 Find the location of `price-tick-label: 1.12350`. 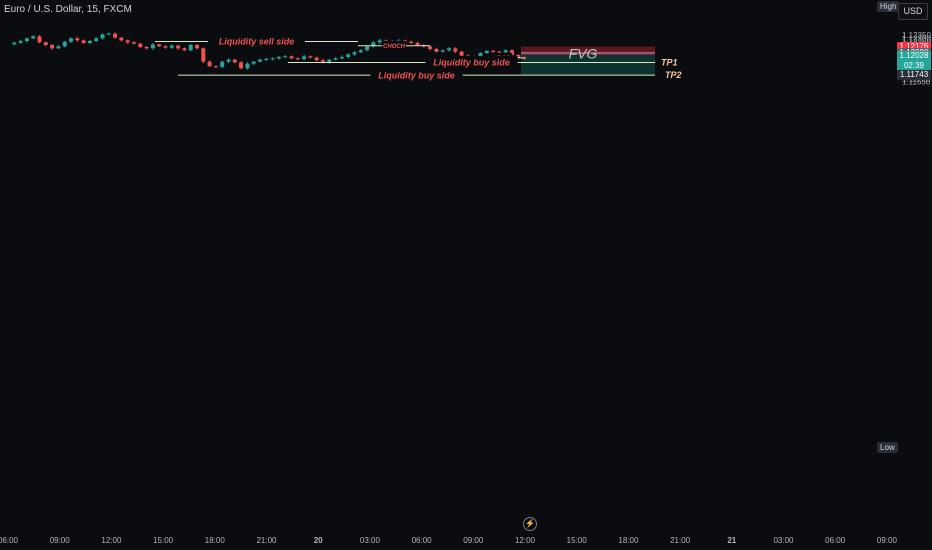

price-tick-label: 1.12350 is located at coordinates (916, 35).